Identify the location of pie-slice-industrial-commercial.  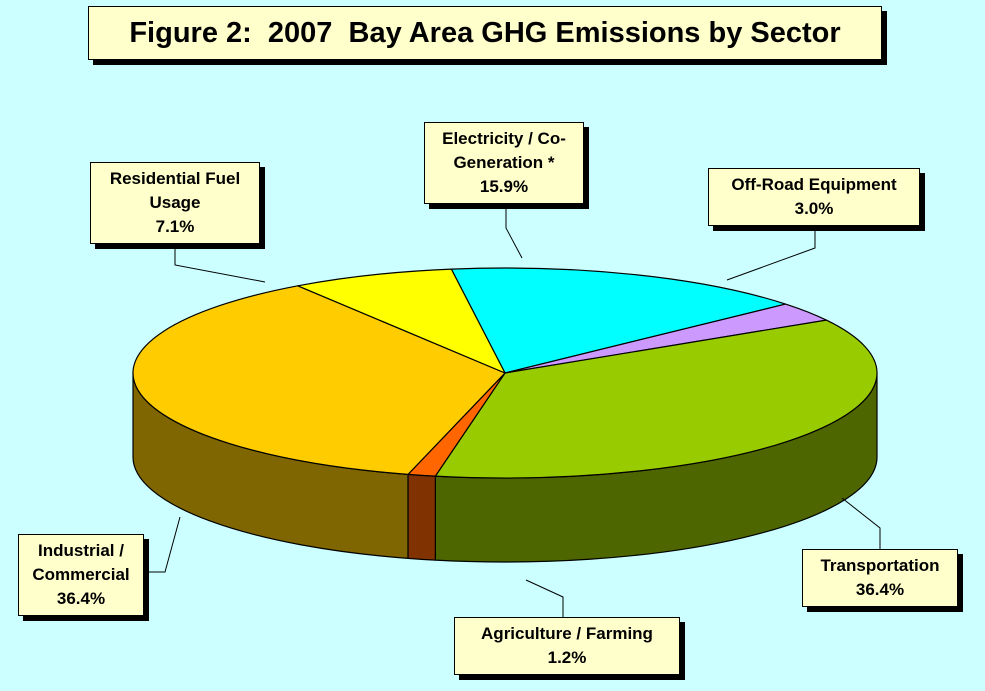
(319, 380).